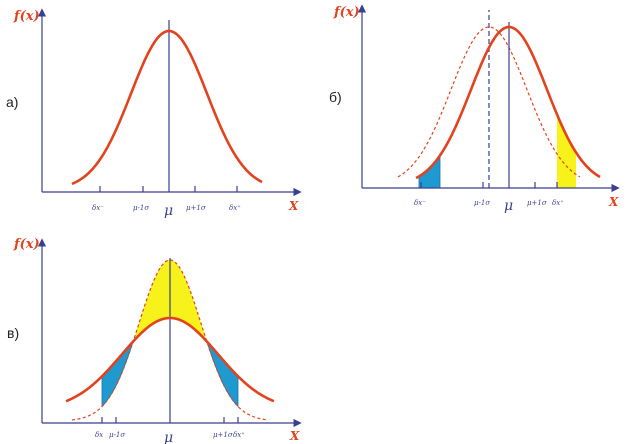 This screenshot has width=626, height=444. I want to click on panel-v-reference-curve, so click(170, 340).